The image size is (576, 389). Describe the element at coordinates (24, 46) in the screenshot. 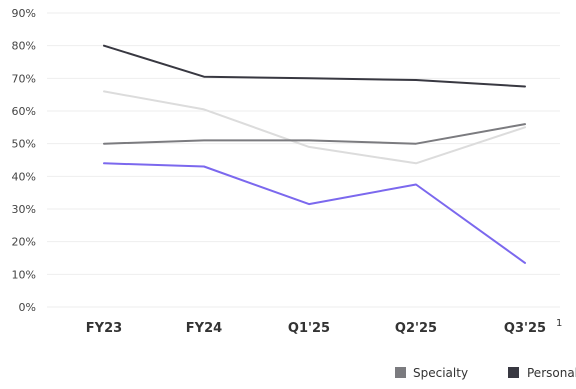

I see `y-tick-label: 80%` at that location.